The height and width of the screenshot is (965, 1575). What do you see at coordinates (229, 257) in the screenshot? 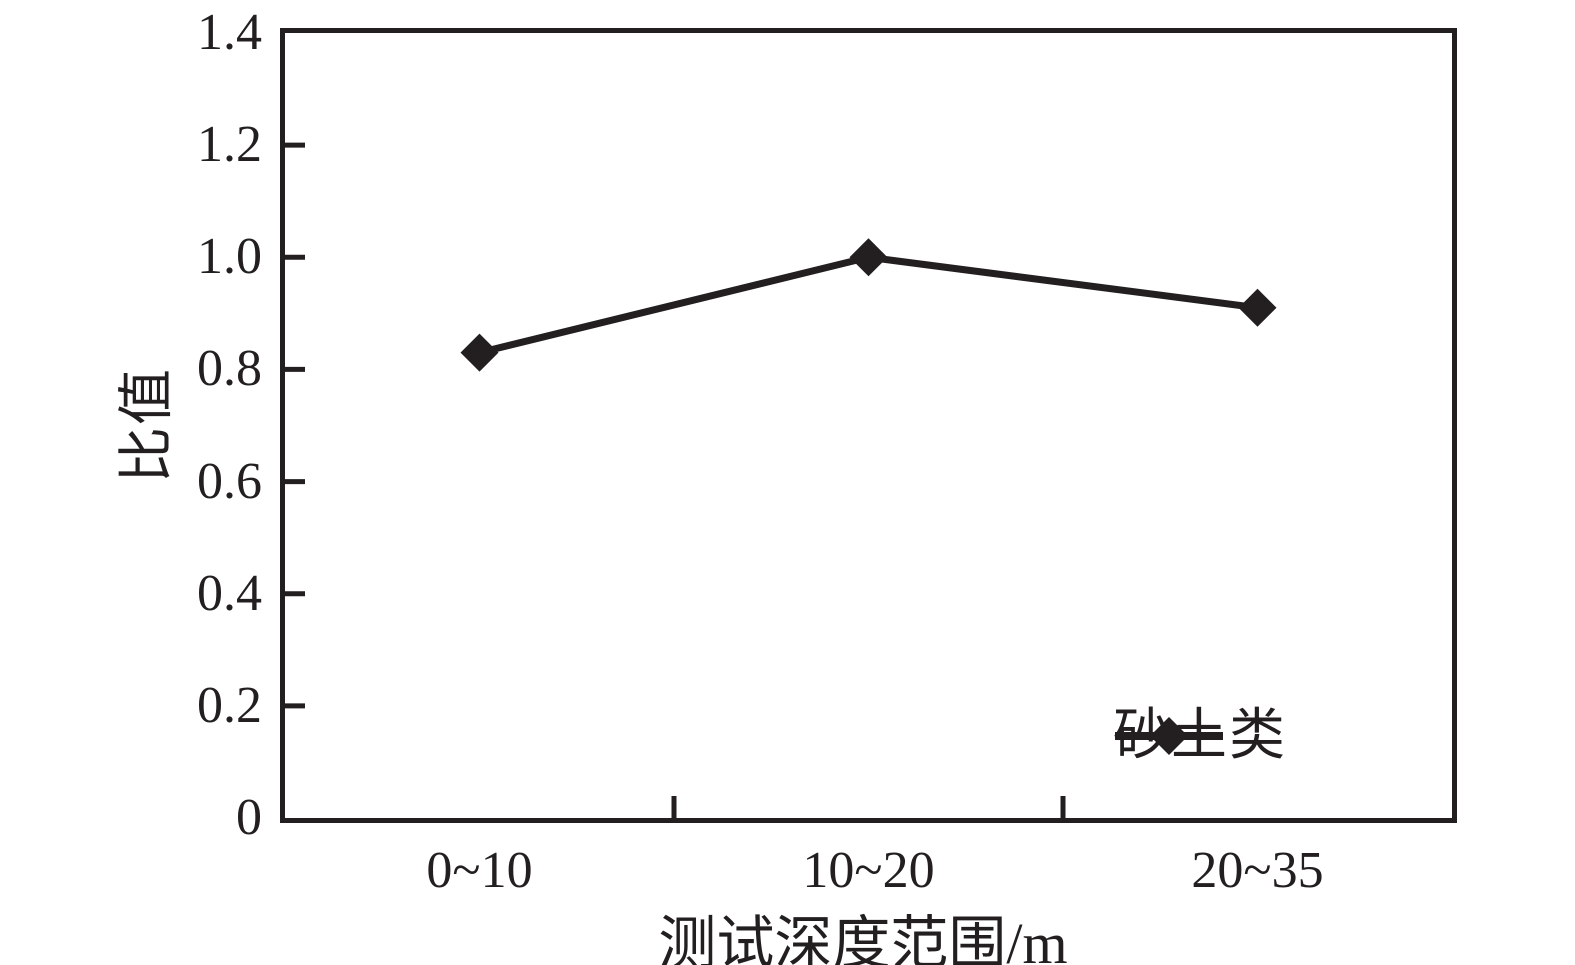
I see `y-tick-label: 1.0` at bounding box center [229, 257].